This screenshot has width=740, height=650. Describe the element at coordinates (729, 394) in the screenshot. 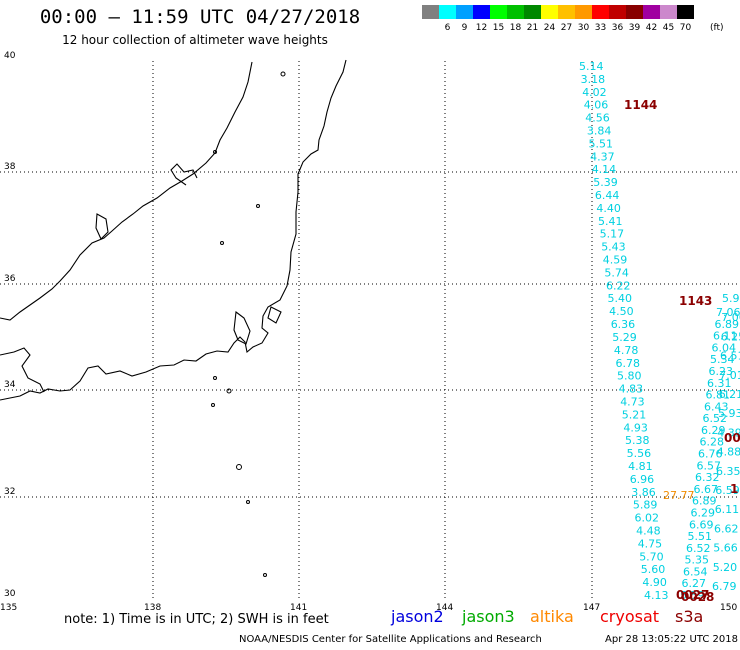

I see `swh-reading: 6.21` at that location.